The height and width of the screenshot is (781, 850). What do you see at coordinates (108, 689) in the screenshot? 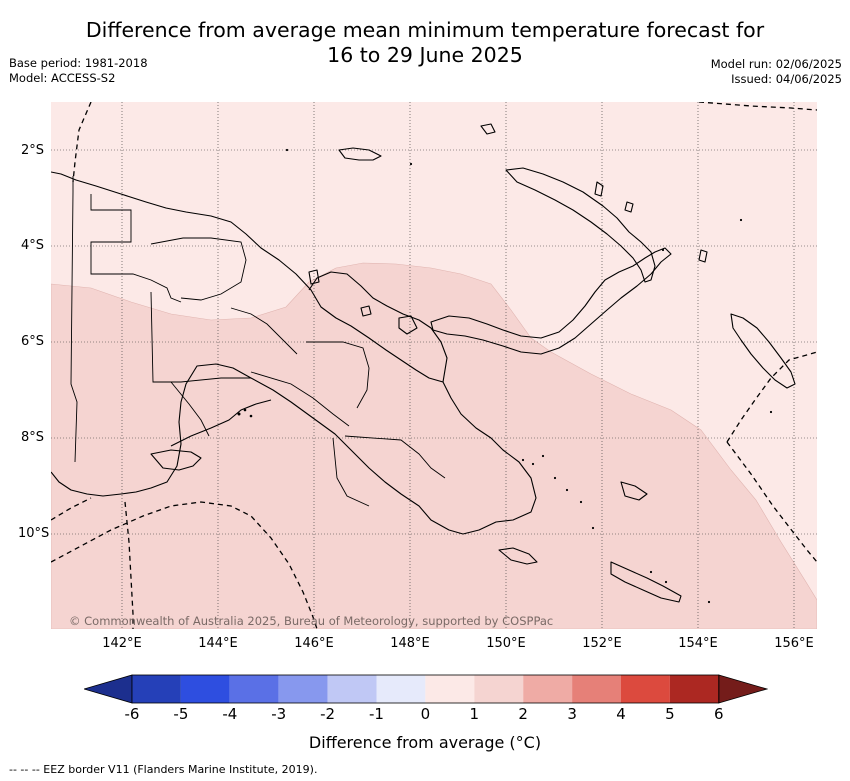
I see `colorbar-extend-low` at bounding box center [108, 689].